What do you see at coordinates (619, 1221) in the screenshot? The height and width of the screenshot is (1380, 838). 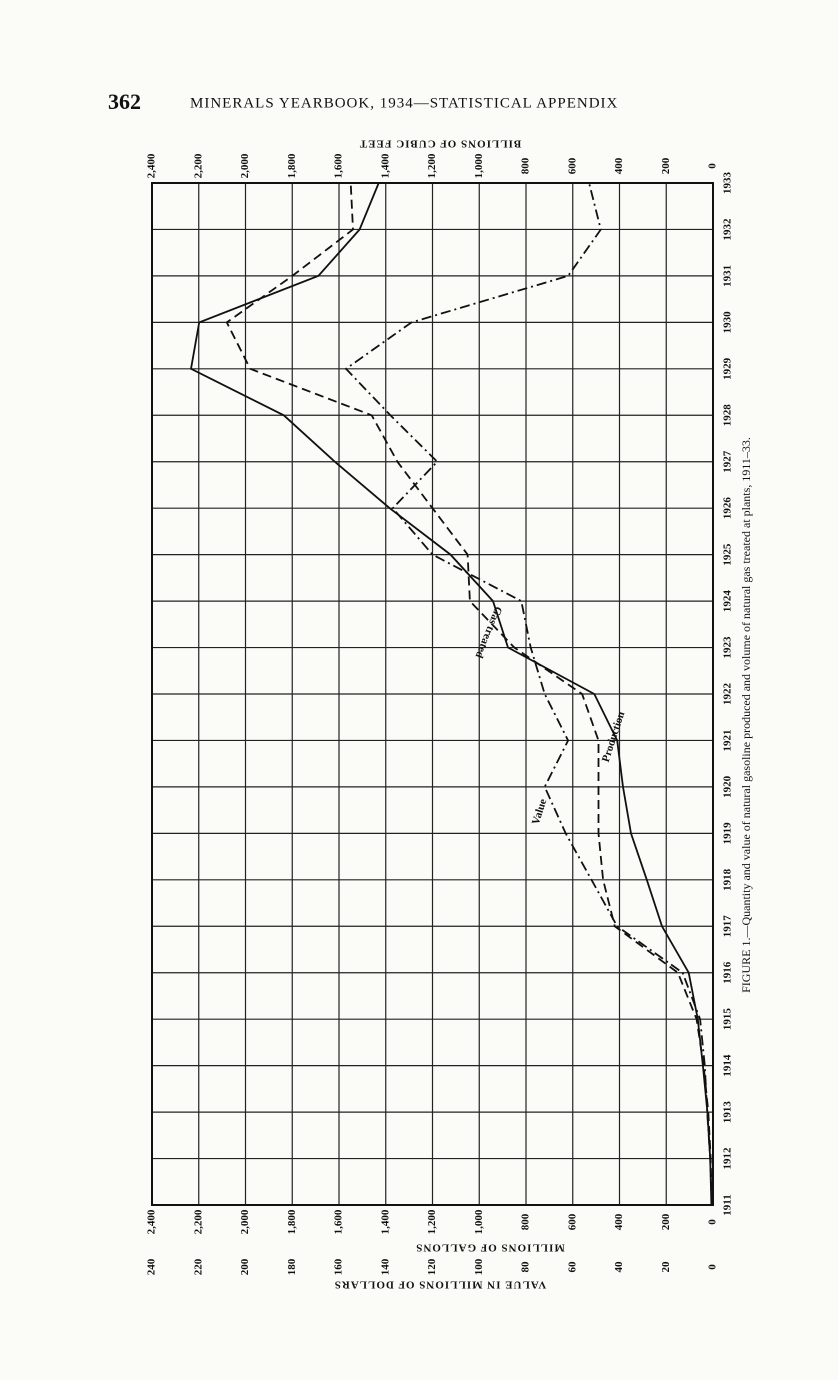 I see `y-tick-label: 400` at bounding box center [619, 1221].